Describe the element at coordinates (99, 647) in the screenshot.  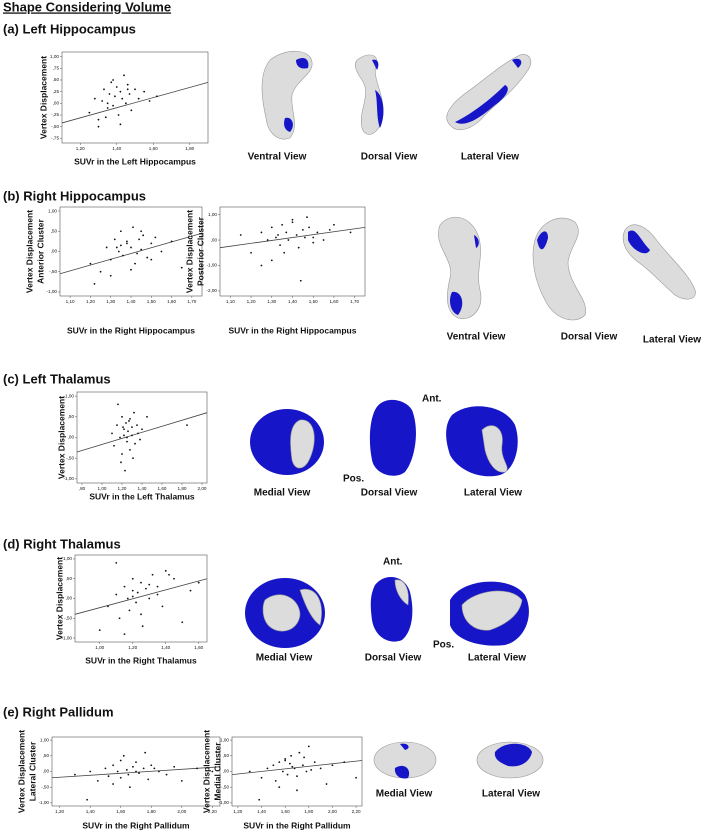
I see `x-tick-label: 1,00` at that location.